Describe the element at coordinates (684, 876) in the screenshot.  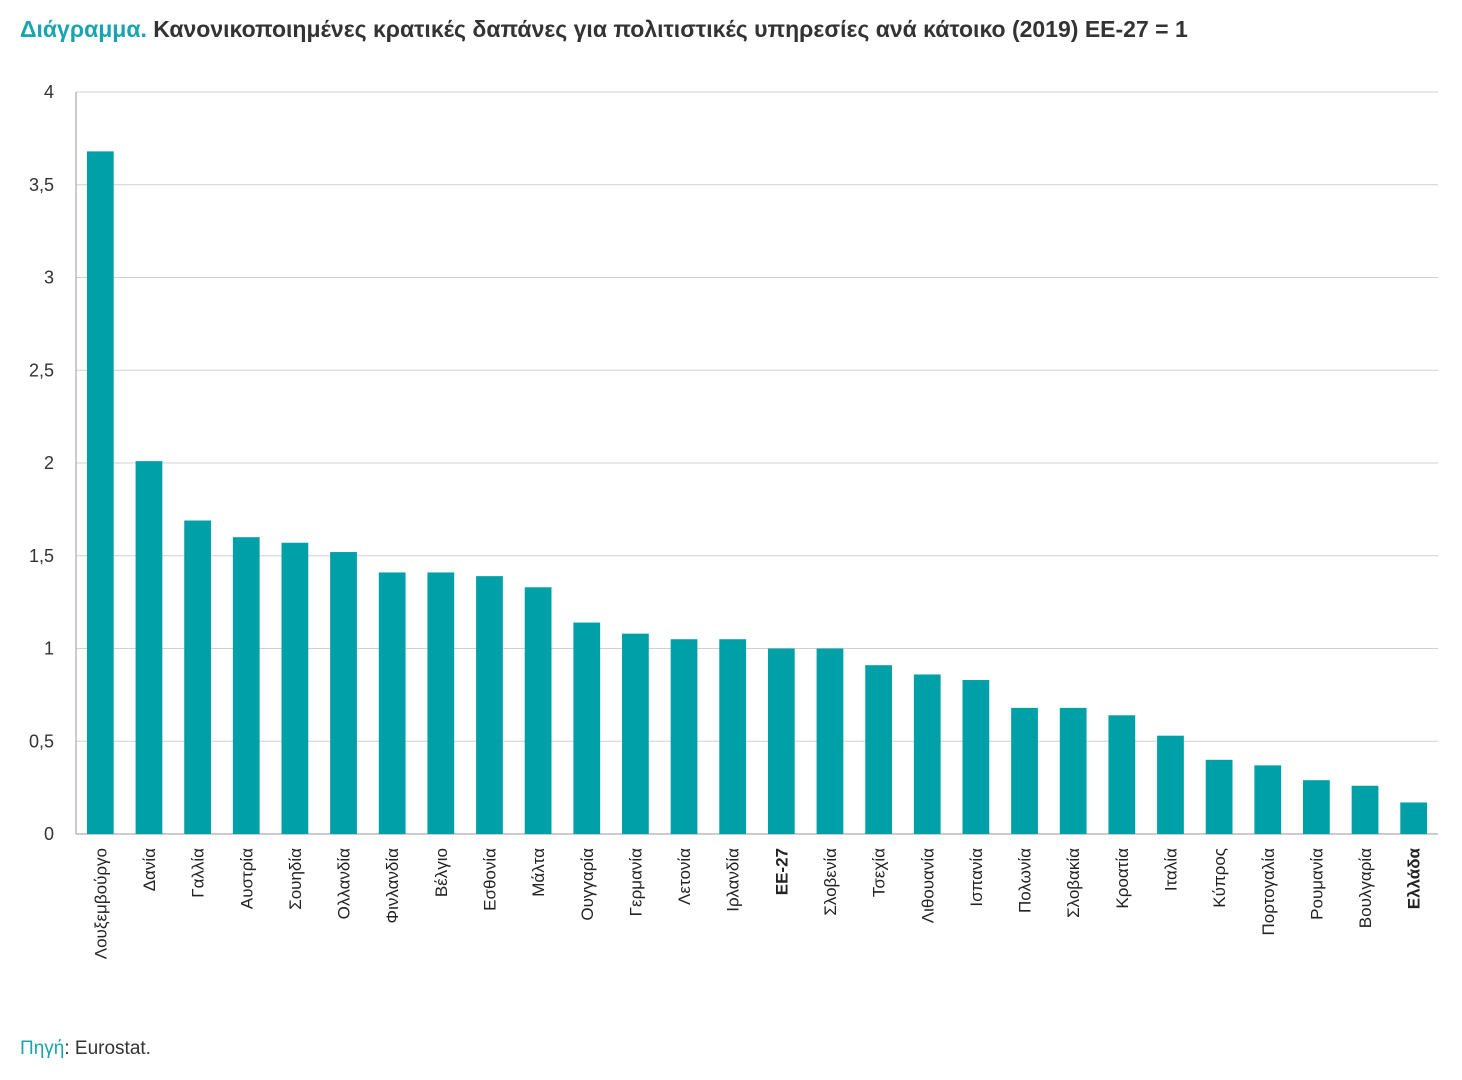
I see `x-tick-label: Λετονία` at that location.